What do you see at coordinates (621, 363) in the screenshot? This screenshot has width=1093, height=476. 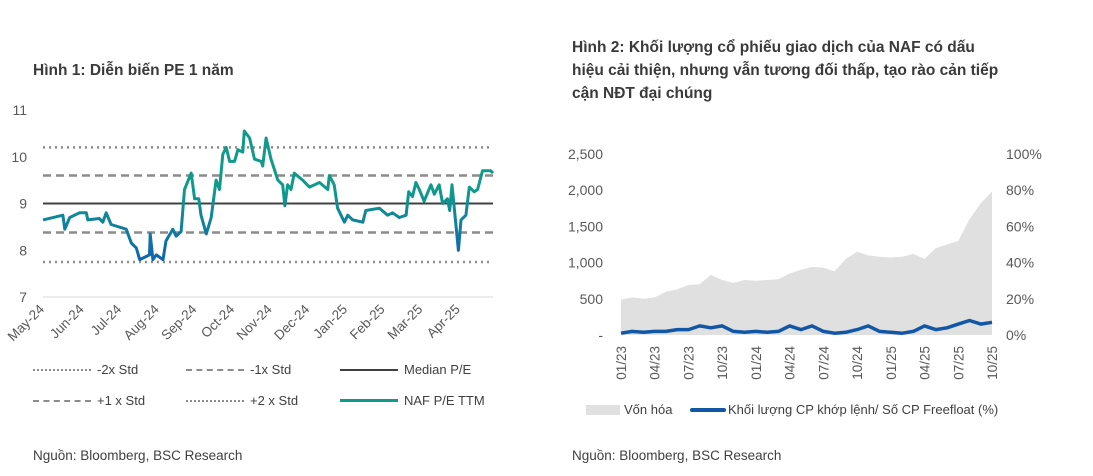 I see `x-tick-label: 01/23` at bounding box center [621, 363].